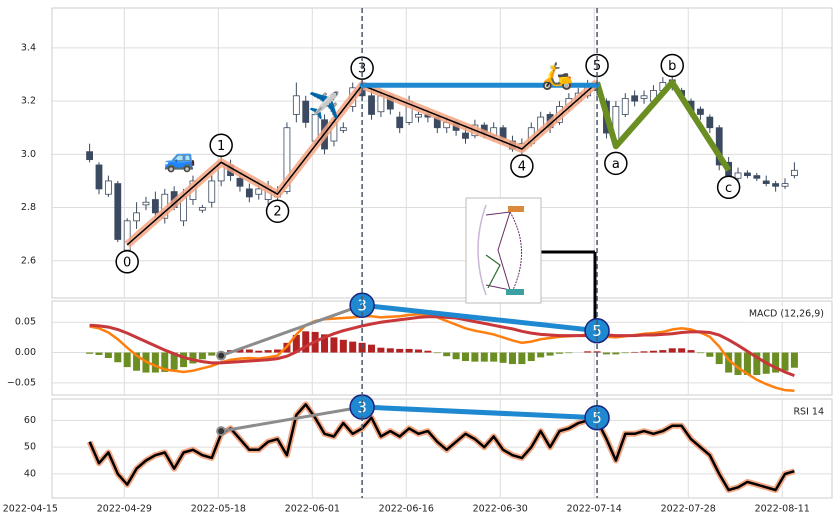 The height and width of the screenshot is (520, 839). What do you see at coordinates (30, 420) in the screenshot?
I see `y-tick-label: 60` at bounding box center [30, 420].